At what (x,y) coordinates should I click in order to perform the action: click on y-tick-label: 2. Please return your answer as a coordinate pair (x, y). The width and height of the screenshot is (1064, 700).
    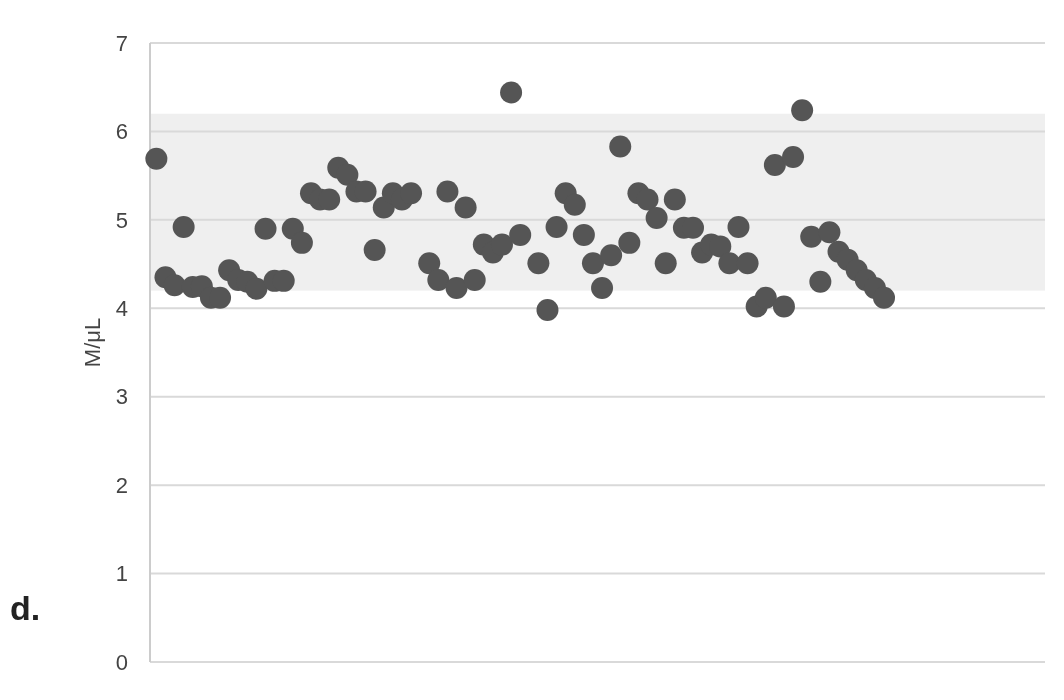
    Looking at the image, I should click on (121, 485).